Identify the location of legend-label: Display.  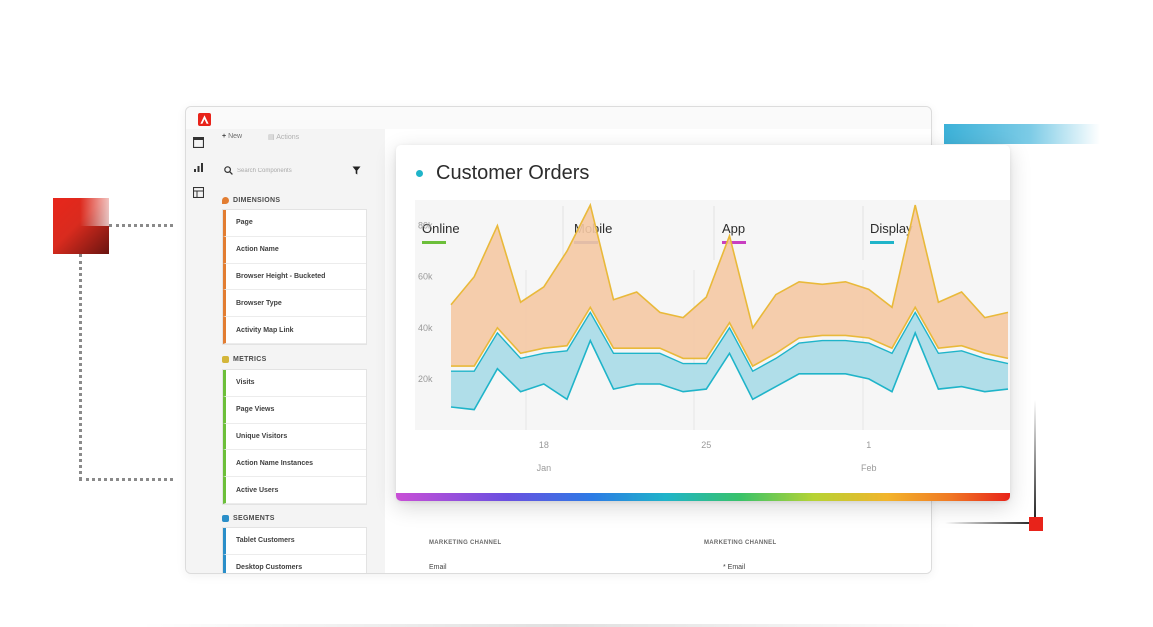
(891, 228).